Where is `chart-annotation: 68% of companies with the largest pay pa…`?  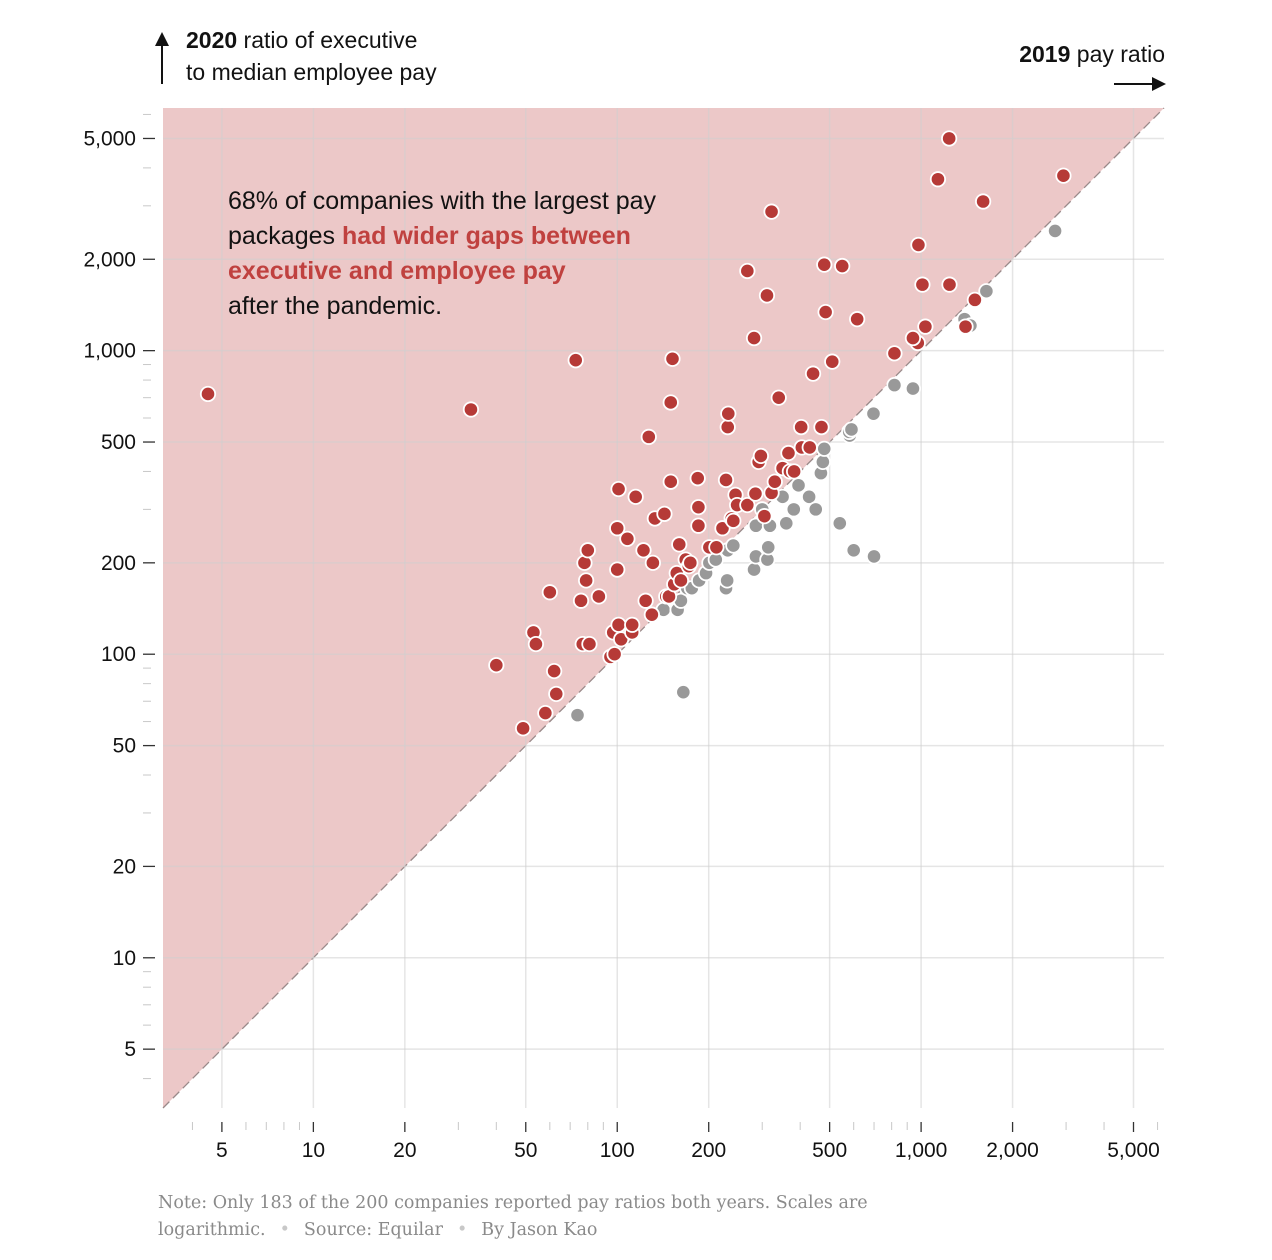
chart-annotation: 68% of companies with the largest pay pa… is located at coordinates (488, 254).